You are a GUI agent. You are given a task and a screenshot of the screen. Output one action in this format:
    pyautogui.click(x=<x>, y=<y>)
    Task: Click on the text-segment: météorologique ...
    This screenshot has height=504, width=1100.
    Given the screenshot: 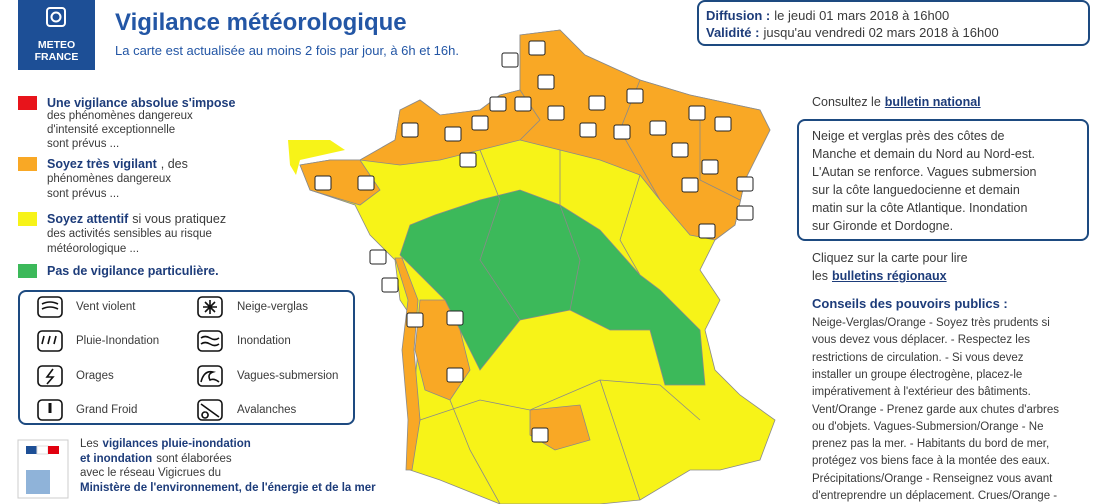 What is the action you would take?
    pyautogui.click(x=93, y=249)
    